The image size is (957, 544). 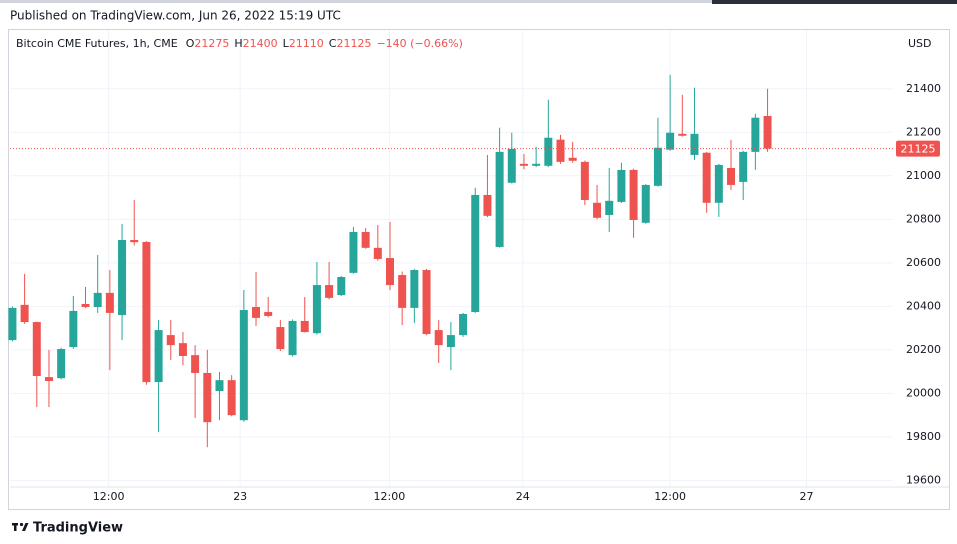 I want to click on y-tick-label: 20400, so click(x=923, y=305).